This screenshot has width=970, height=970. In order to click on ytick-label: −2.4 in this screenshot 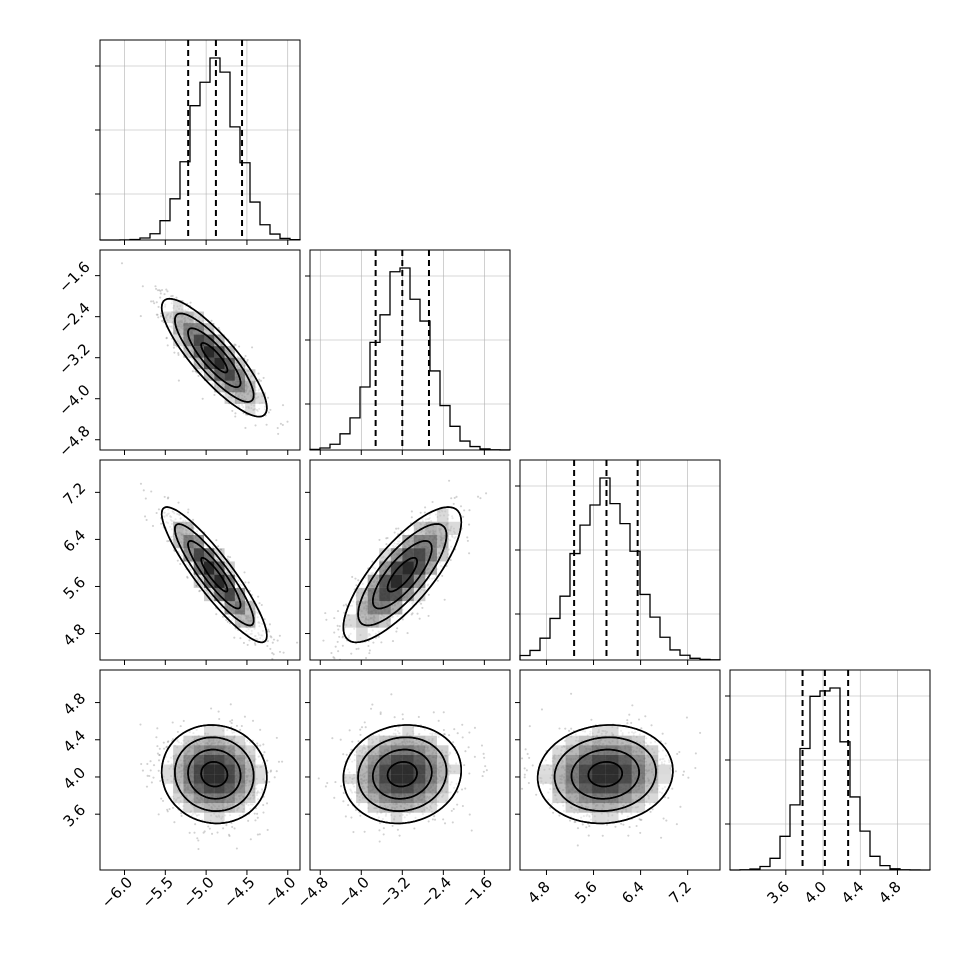, I will do `click(74, 318)`.